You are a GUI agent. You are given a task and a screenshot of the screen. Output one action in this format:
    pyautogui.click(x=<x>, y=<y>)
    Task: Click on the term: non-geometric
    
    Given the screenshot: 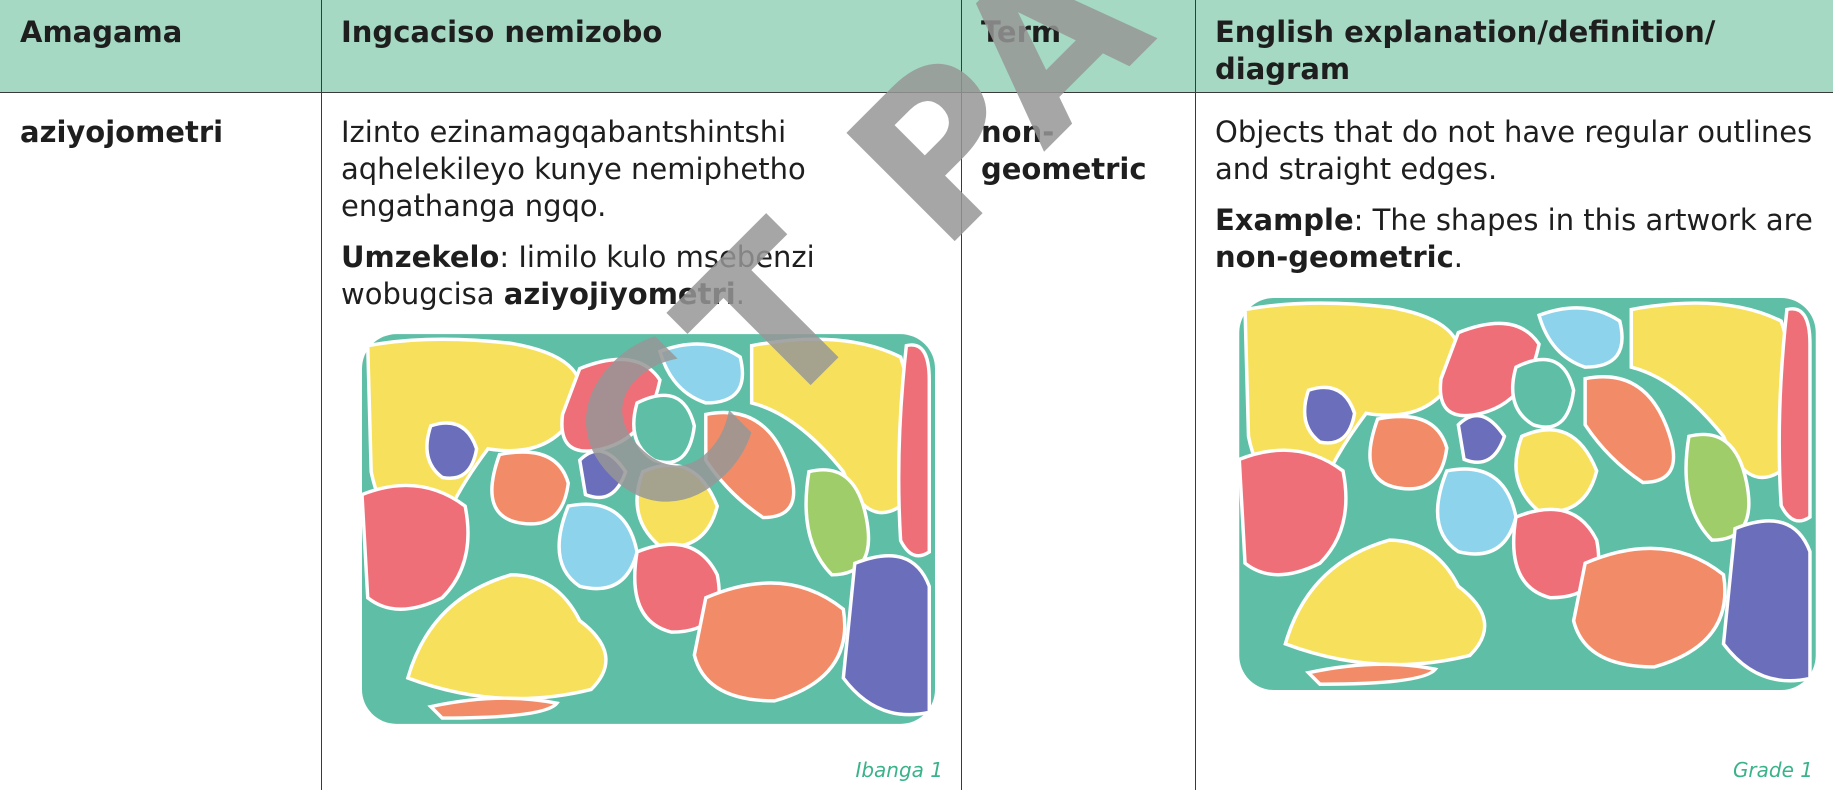 What is the action you would take?
    pyautogui.click(x=1064, y=150)
    